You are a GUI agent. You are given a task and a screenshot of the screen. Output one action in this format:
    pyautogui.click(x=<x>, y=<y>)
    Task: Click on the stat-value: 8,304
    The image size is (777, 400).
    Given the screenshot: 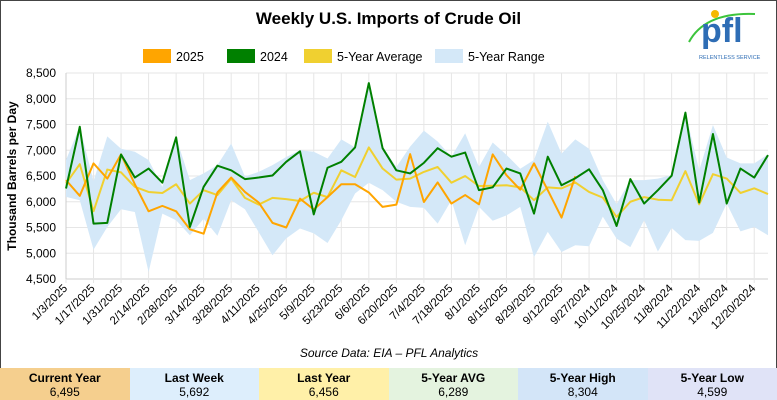 What is the action you would take?
    pyautogui.click(x=582, y=392)
    